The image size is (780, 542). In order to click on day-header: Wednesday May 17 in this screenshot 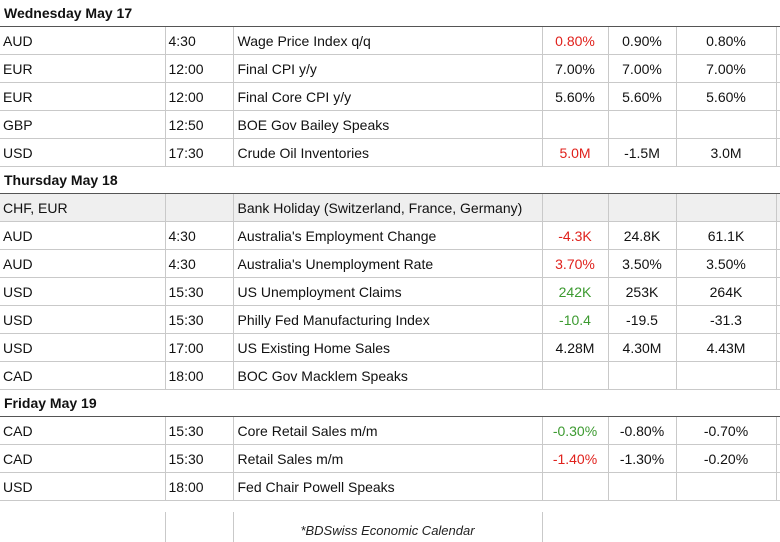, I will do `click(390, 13)`.